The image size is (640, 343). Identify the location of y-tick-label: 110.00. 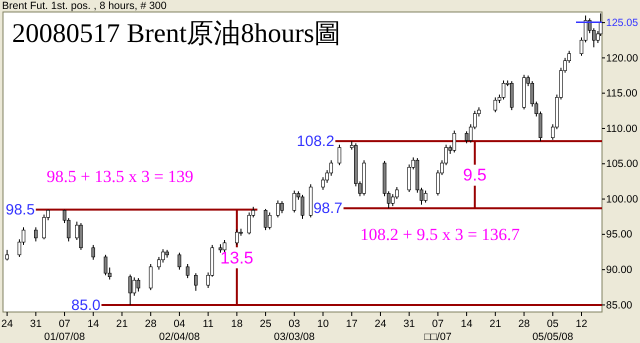
(622, 128).